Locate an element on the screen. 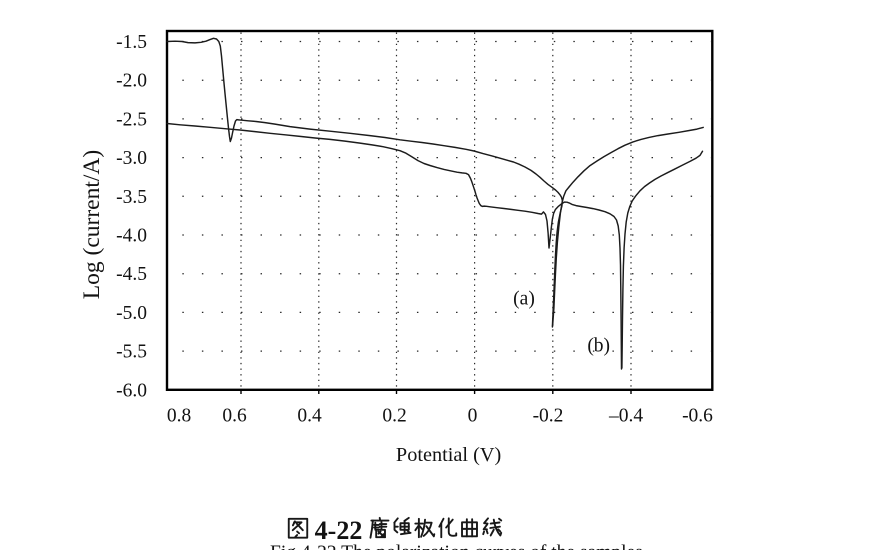 The height and width of the screenshot is (550, 869). svg-text: (b) is located at coordinates (598, 346).